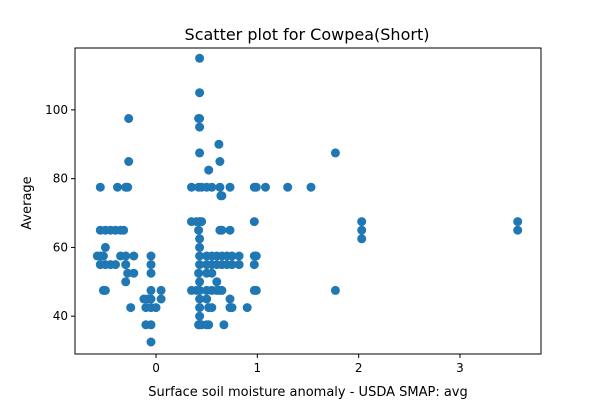 The height and width of the screenshot is (400, 600). I want to click on x-tick-label: 1, so click(258, 368).